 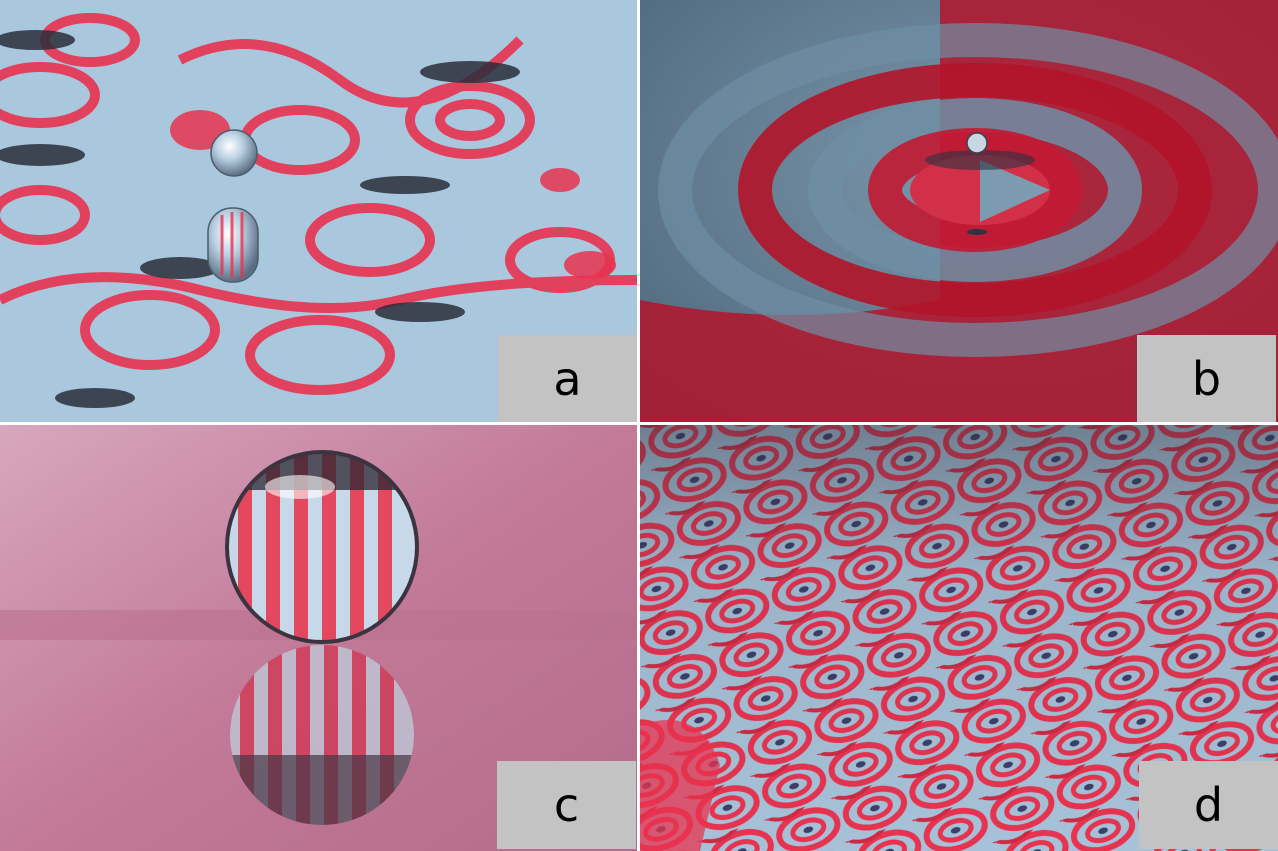 I want to click on panel-label-b: b, so click(x=1206, y=378).